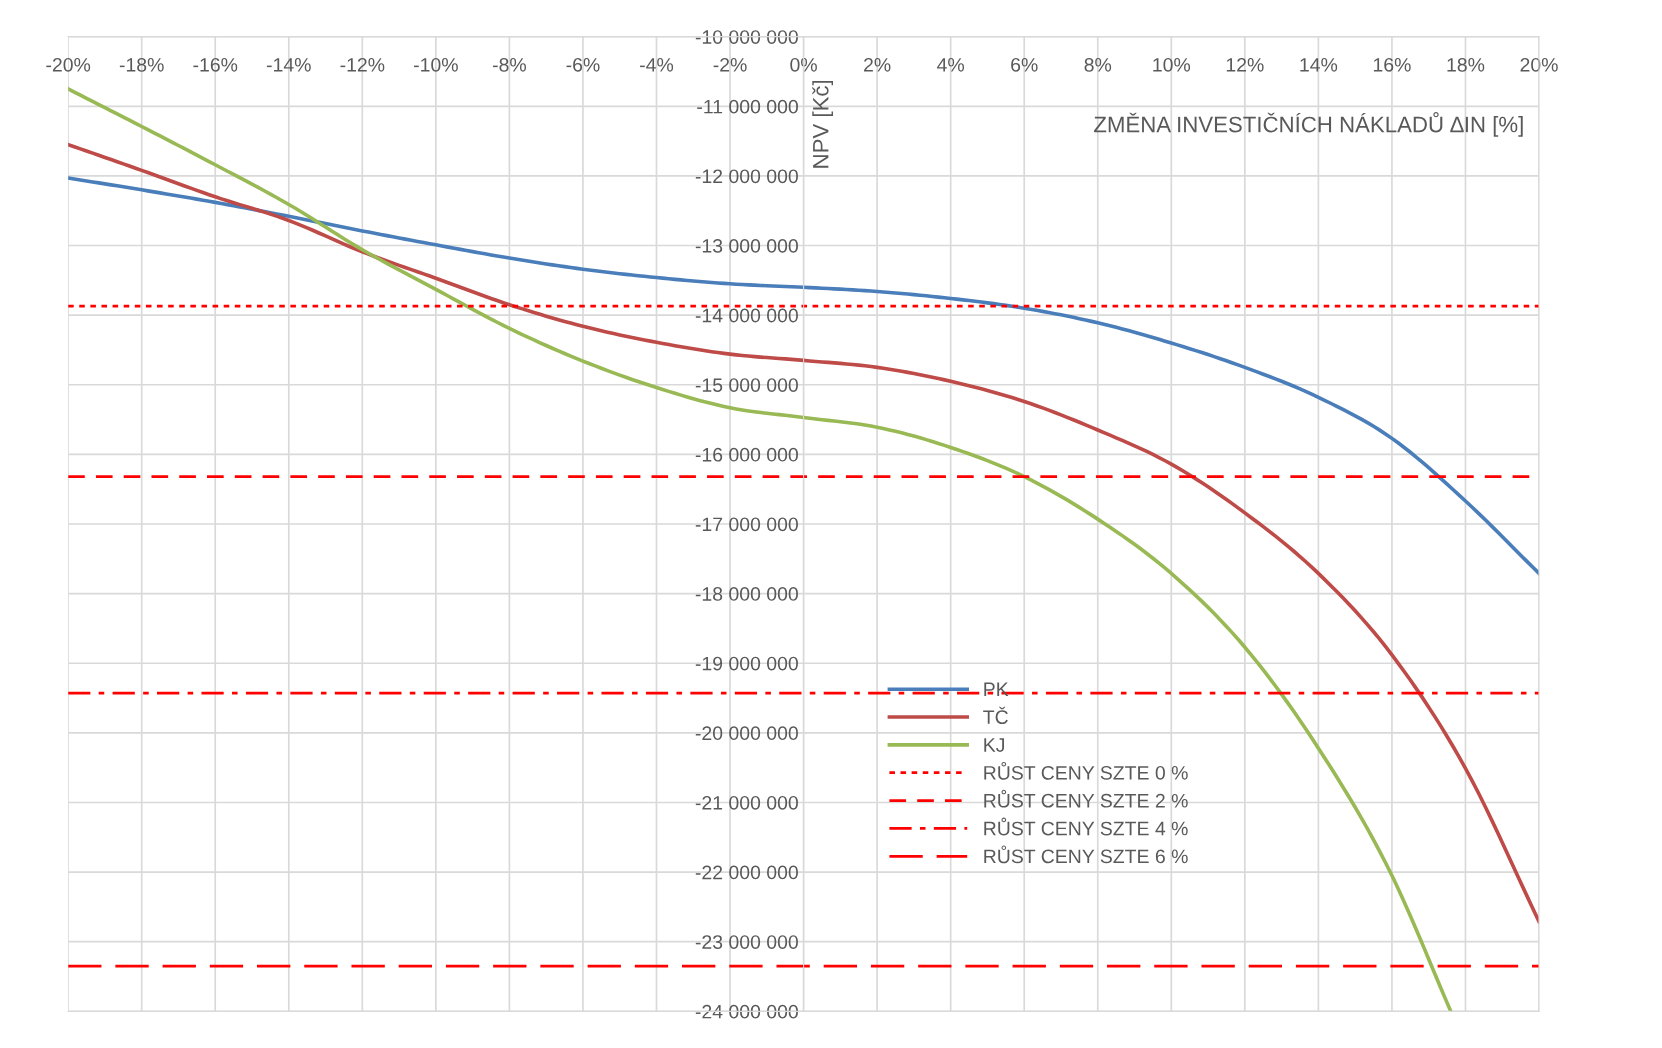  I want to click on x-tick-label: -14%, so click(288, 65).